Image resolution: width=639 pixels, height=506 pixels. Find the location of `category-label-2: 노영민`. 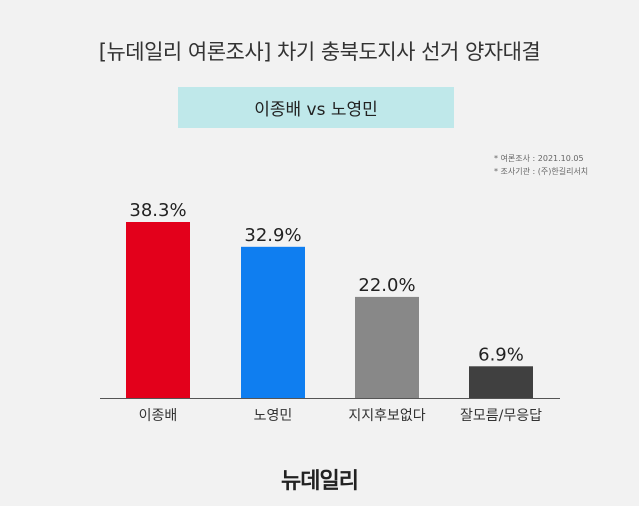

category-label-2: 노영민 is located at coordinates (273, 416).